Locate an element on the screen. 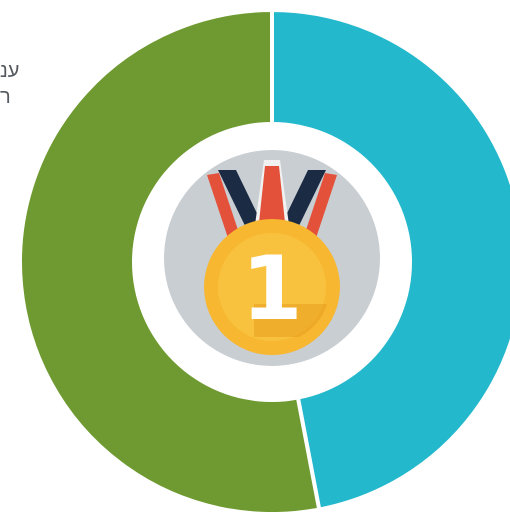  ribbon-left-red is located at coordinates (223, 205).